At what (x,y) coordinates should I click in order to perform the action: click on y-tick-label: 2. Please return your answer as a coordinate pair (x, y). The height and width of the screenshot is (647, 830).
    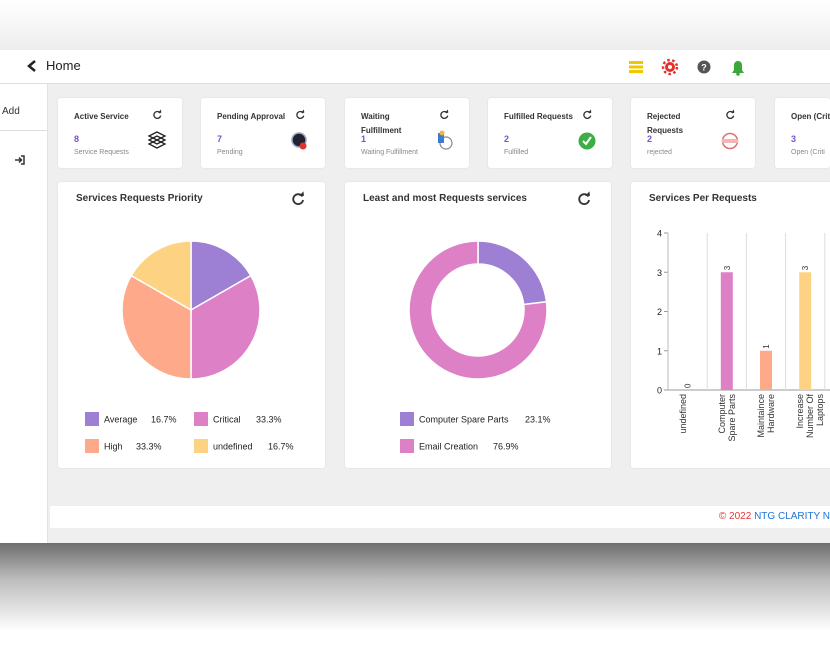
    Looking at the image, I should click on (659, 312).